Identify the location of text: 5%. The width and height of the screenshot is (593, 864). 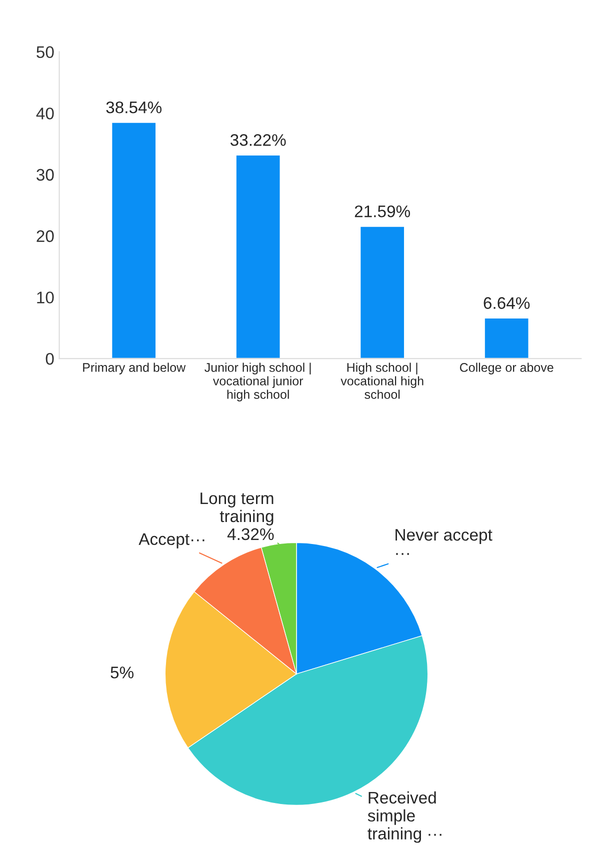
(122, 672).